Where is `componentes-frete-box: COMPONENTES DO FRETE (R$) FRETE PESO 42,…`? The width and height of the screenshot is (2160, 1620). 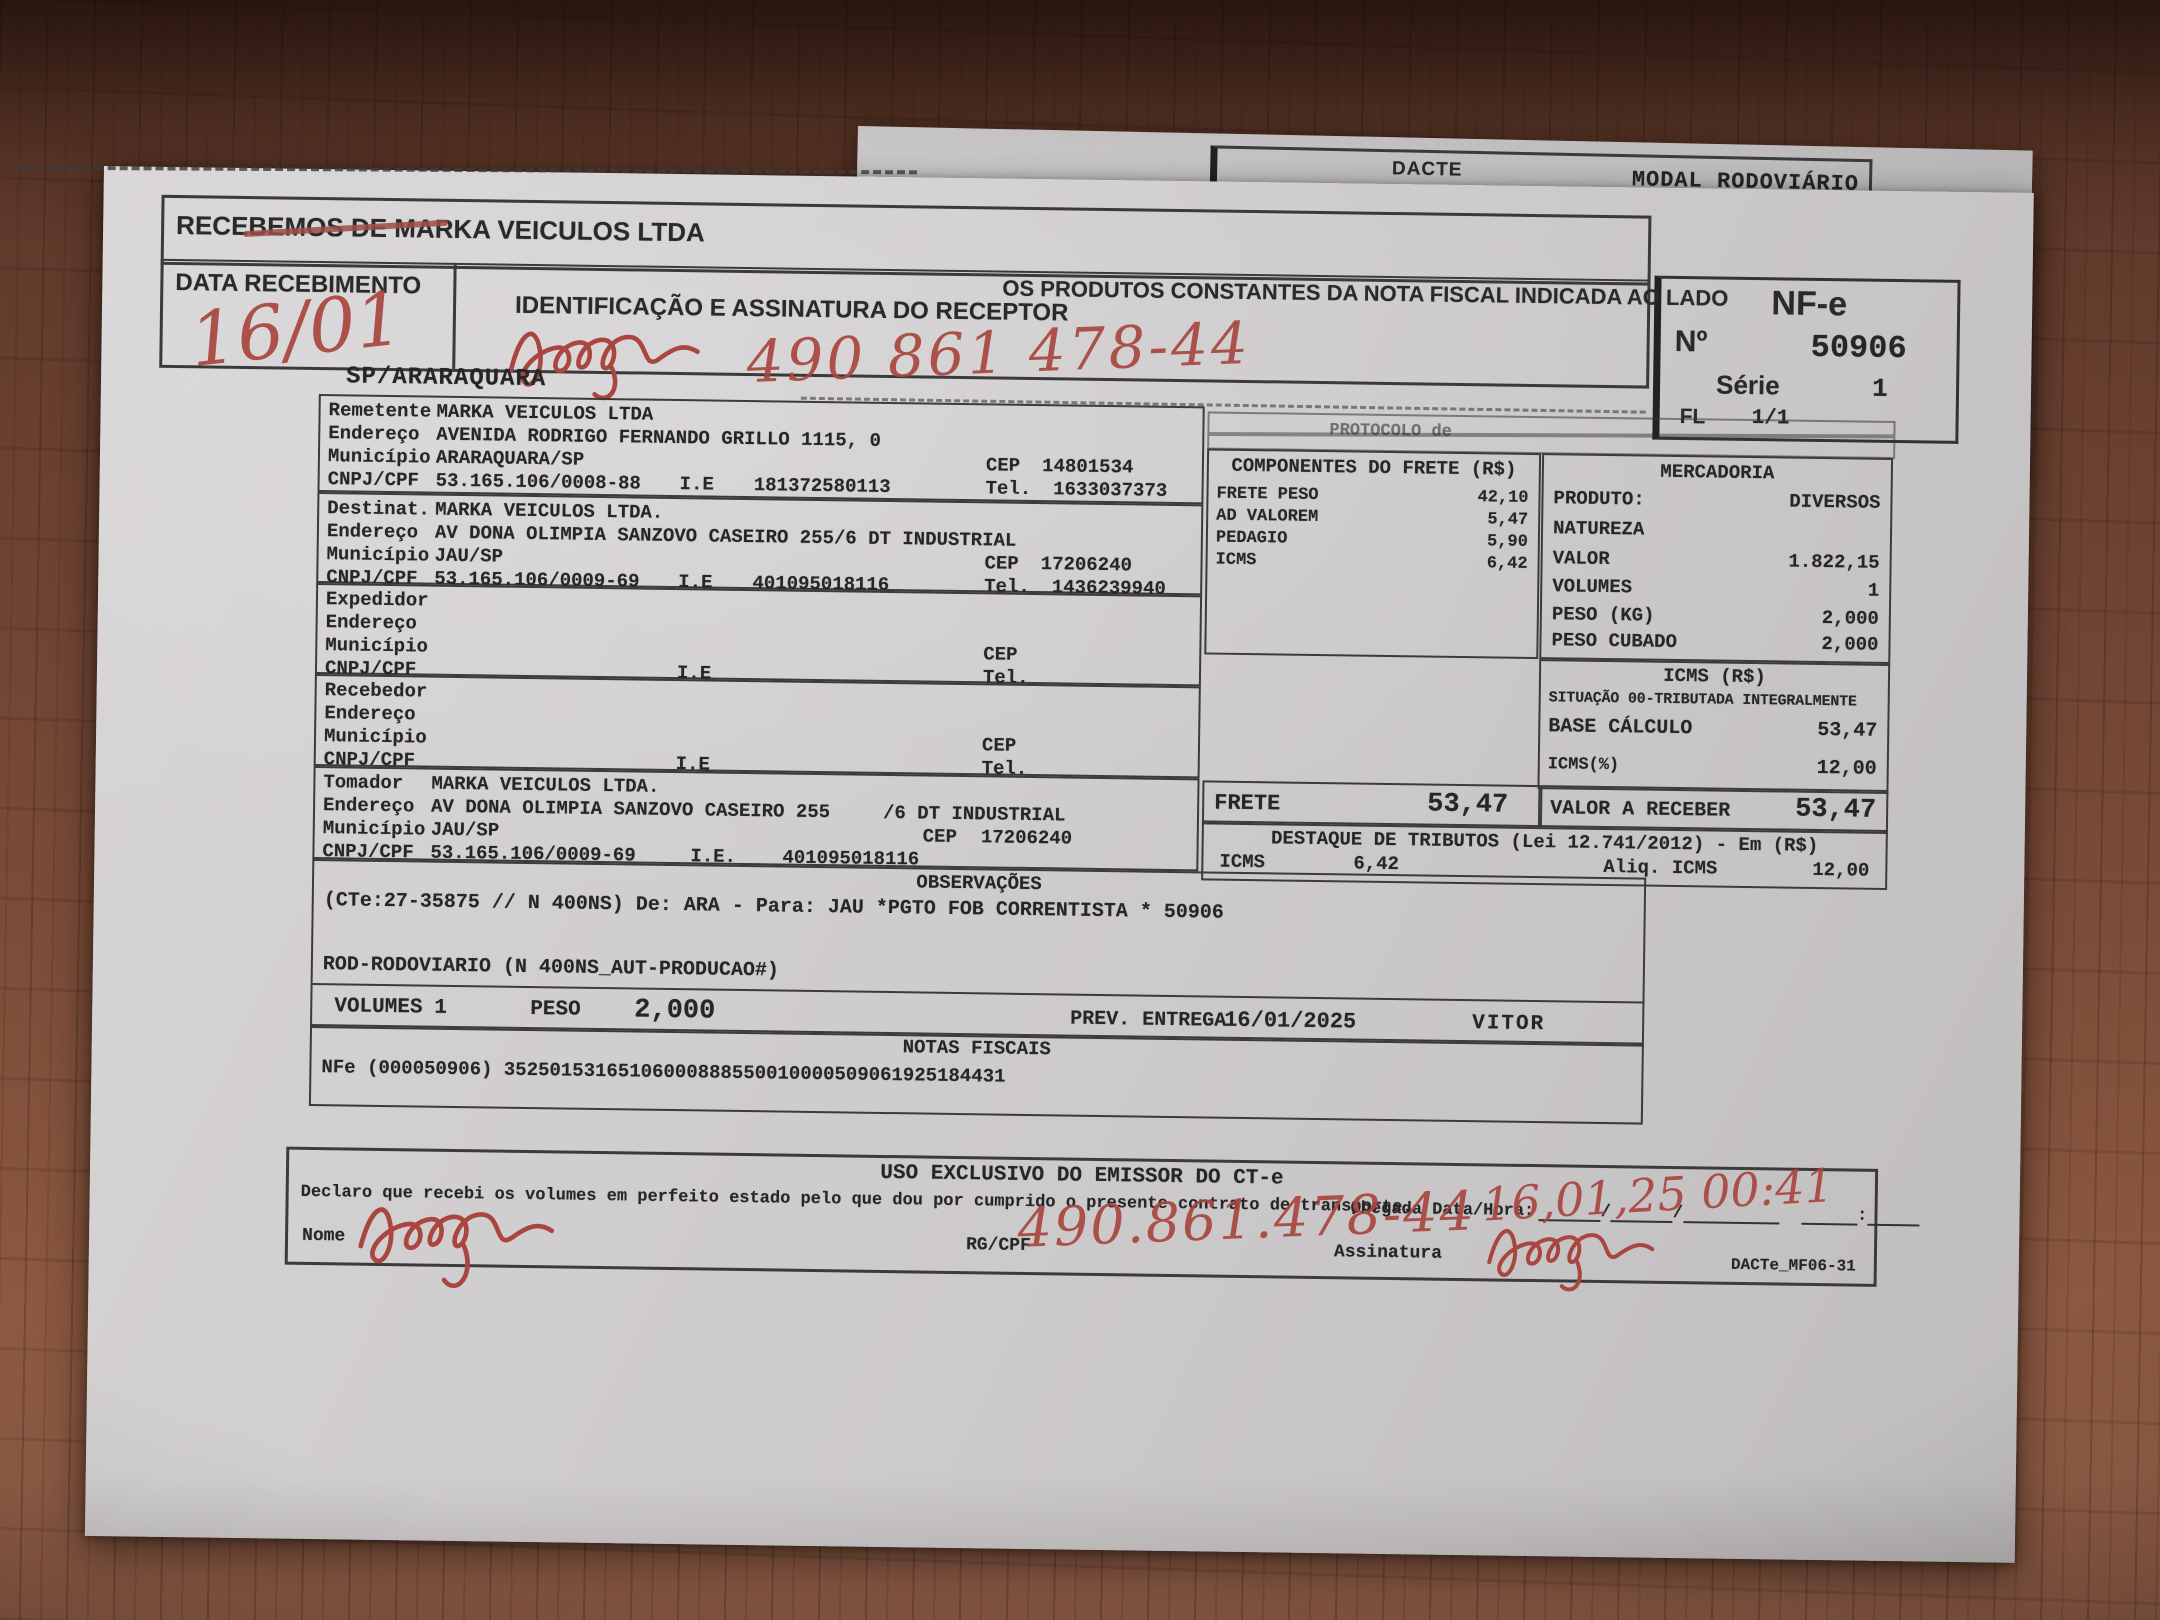 componentes-frete-box: COMPONENTES DO FRETE (R$) FRETE PESO 42,… is located at coordinates (1373, 554).